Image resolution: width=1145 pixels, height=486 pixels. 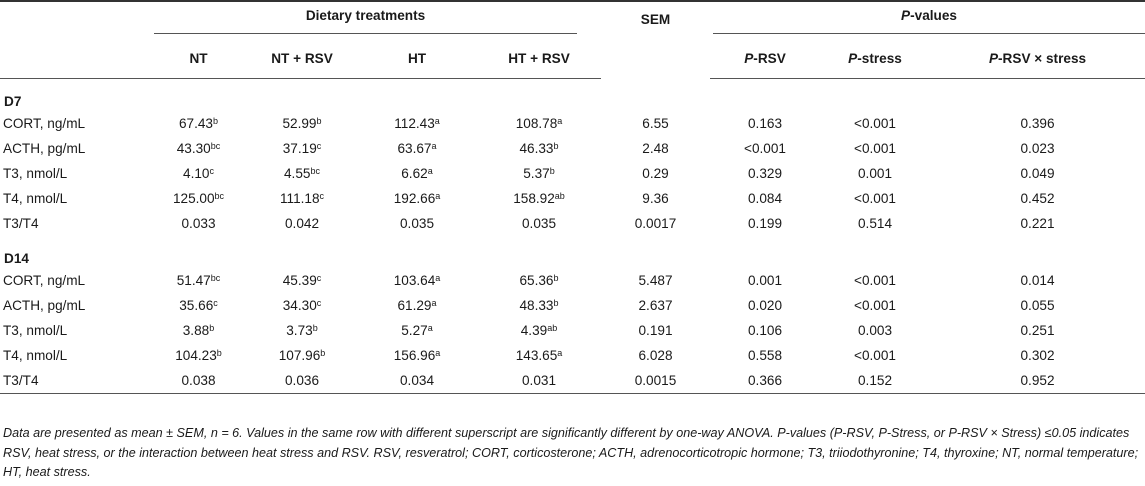 I want to click on value-cell: 0.003, so click(x=875, y=330).